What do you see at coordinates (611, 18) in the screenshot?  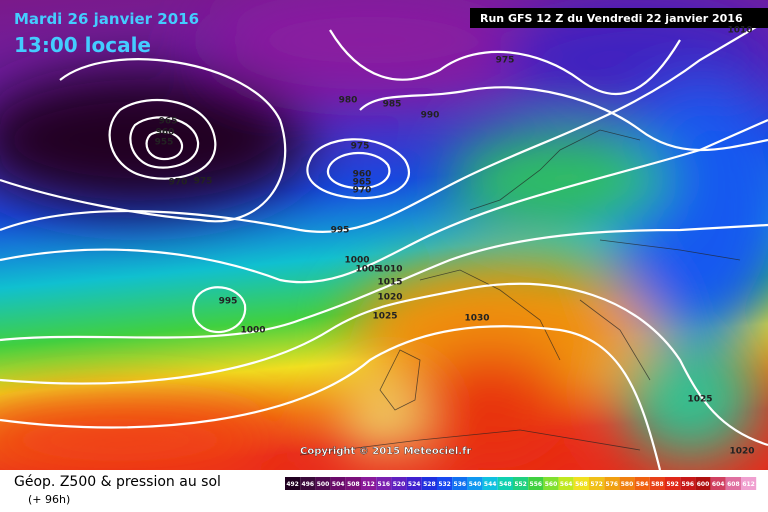 I see `run-info: Run GFS 12 Z du Vendredi 22 janvier 2016` at bounding box center [611, 18].